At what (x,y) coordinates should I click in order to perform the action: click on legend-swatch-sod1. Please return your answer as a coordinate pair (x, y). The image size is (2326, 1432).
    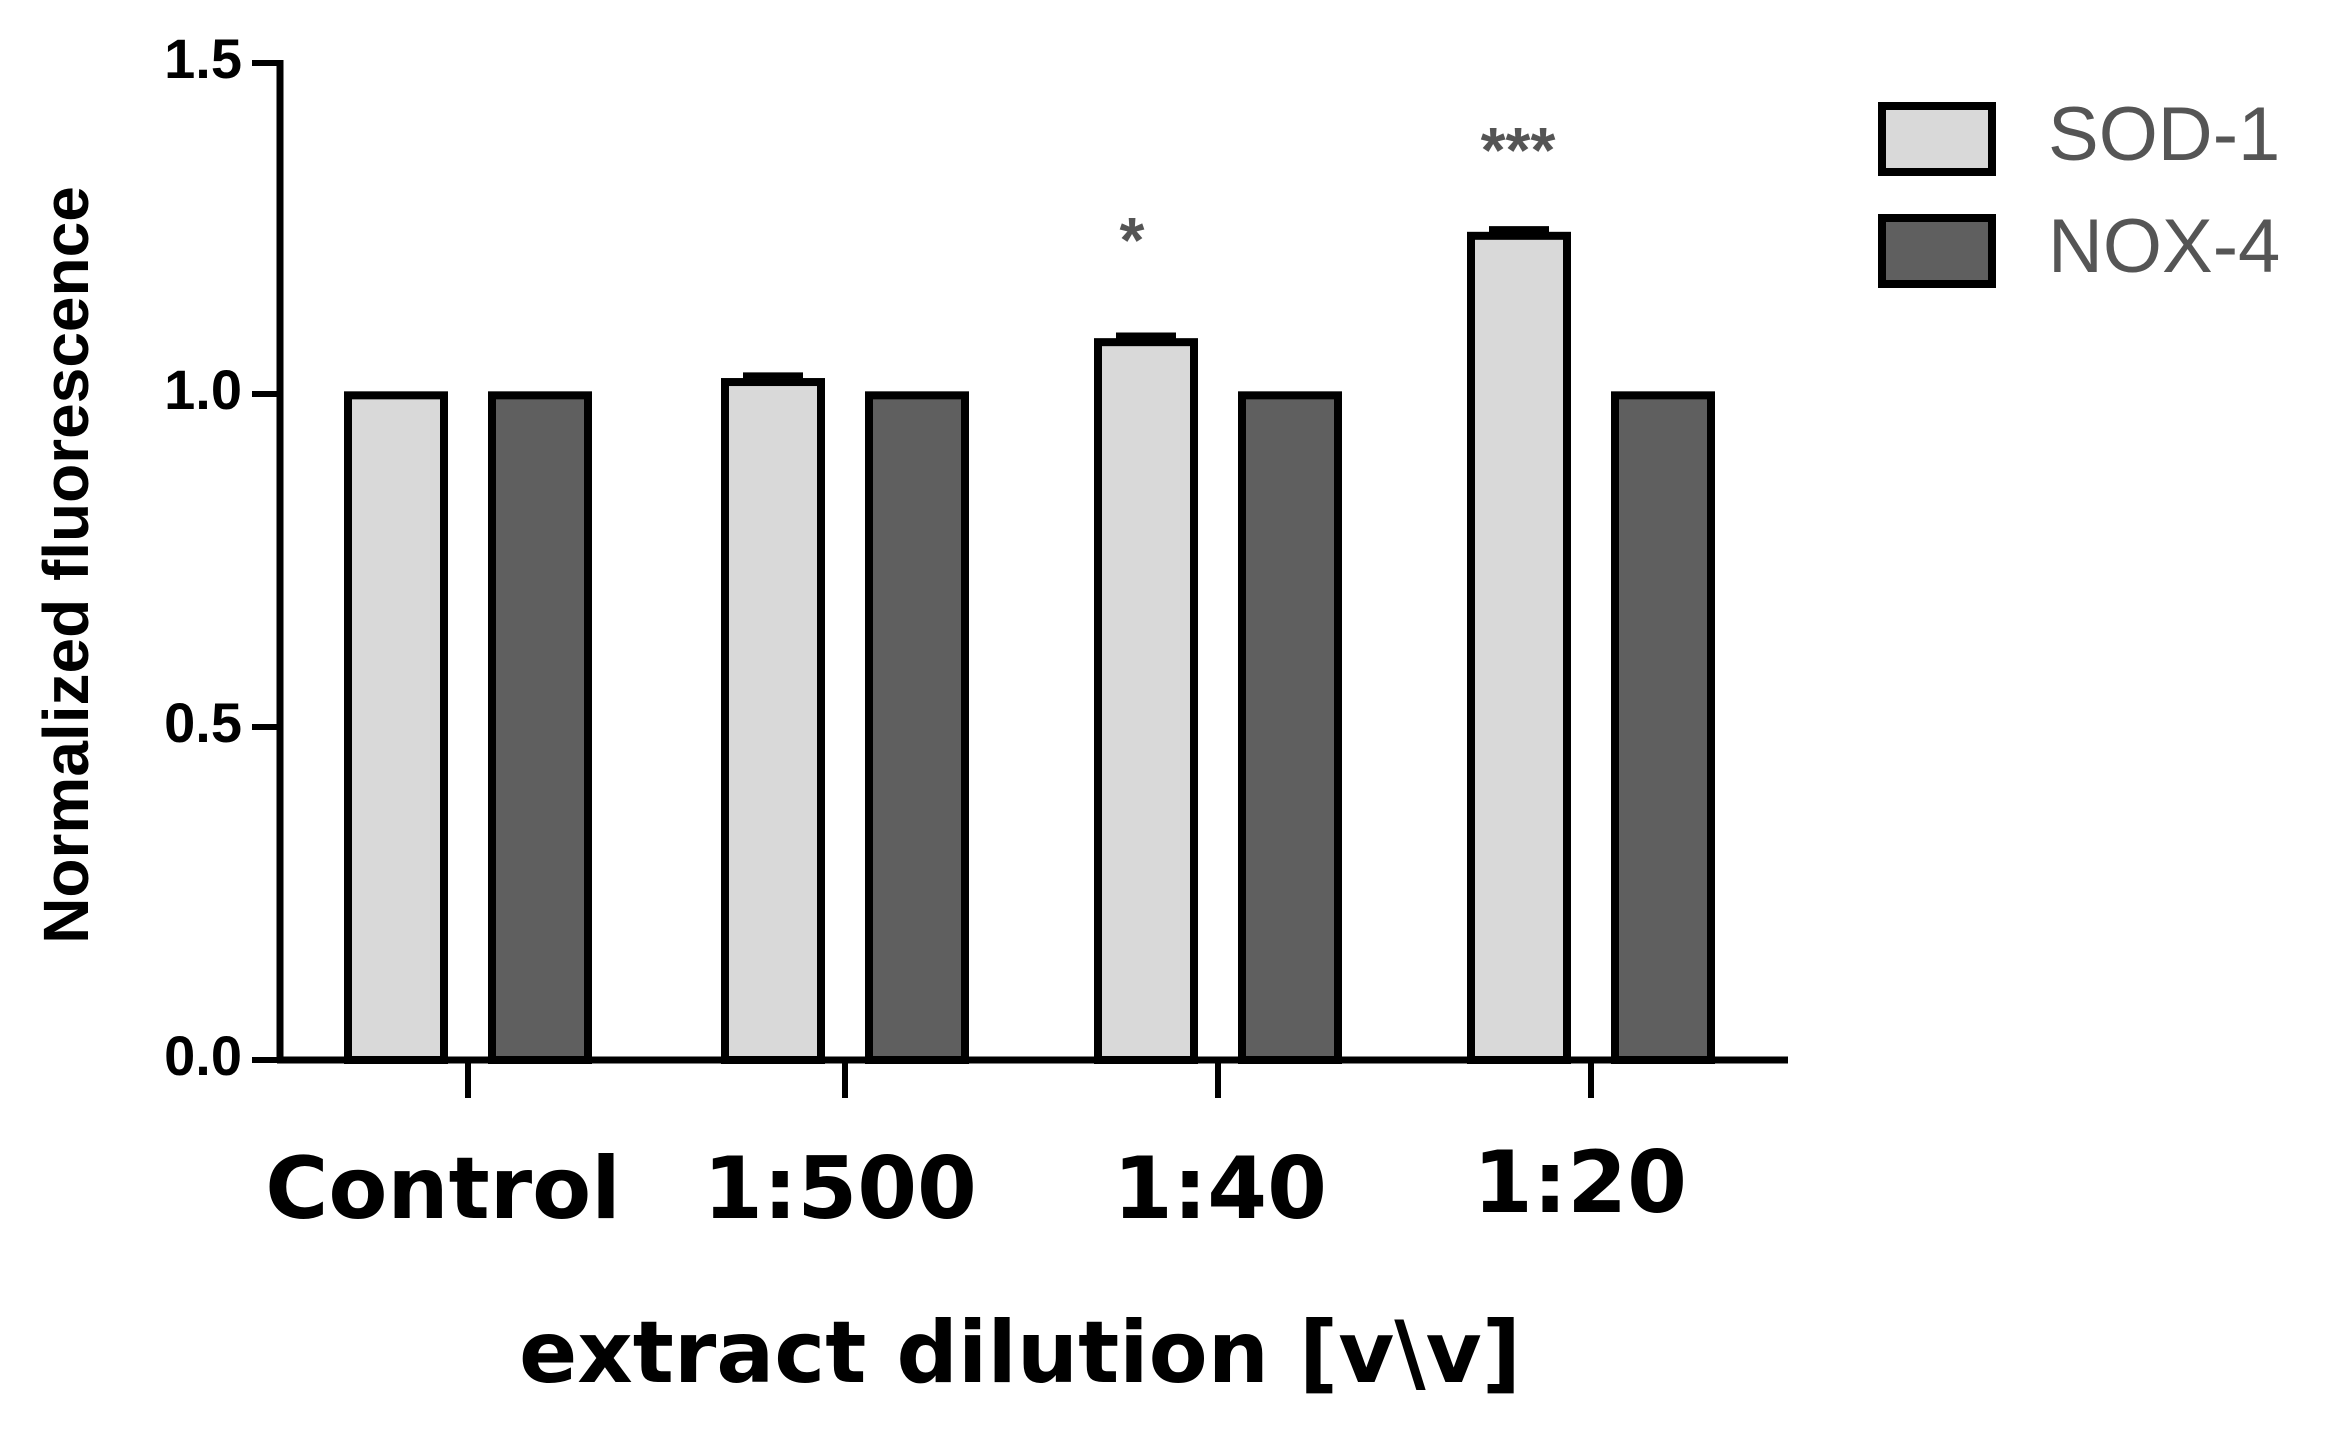
    Looking at the image, I should click on (1937, 139).